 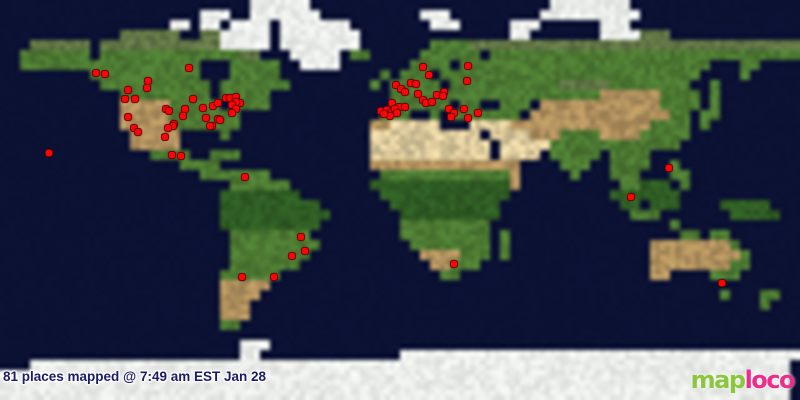 I want to click on map-status-label: 81 places mapped @ 7:49 am EST Jan 28, so click(x=135, y=376).